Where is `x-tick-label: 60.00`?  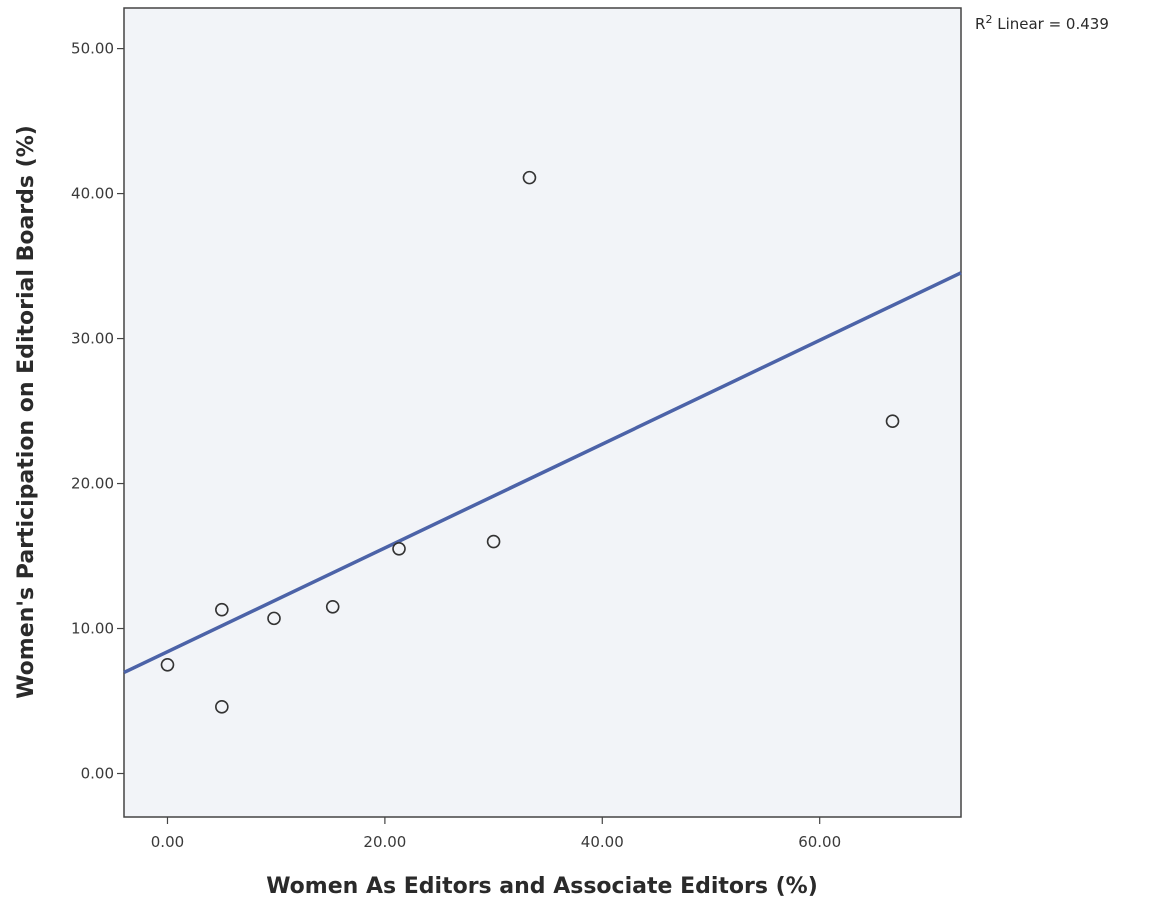
x-tick-label: 60.00 is located at coordinates (819, 842).